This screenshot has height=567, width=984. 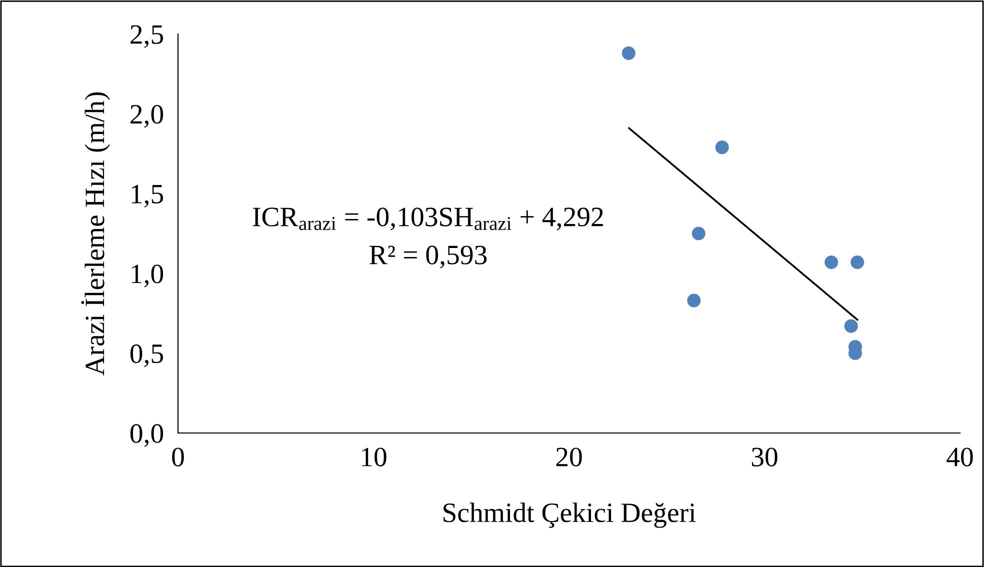 What do you see at coordinates (959, 457) in the screenshot?
I see `x-tick-label: 40` at bounding box center [959, 457].